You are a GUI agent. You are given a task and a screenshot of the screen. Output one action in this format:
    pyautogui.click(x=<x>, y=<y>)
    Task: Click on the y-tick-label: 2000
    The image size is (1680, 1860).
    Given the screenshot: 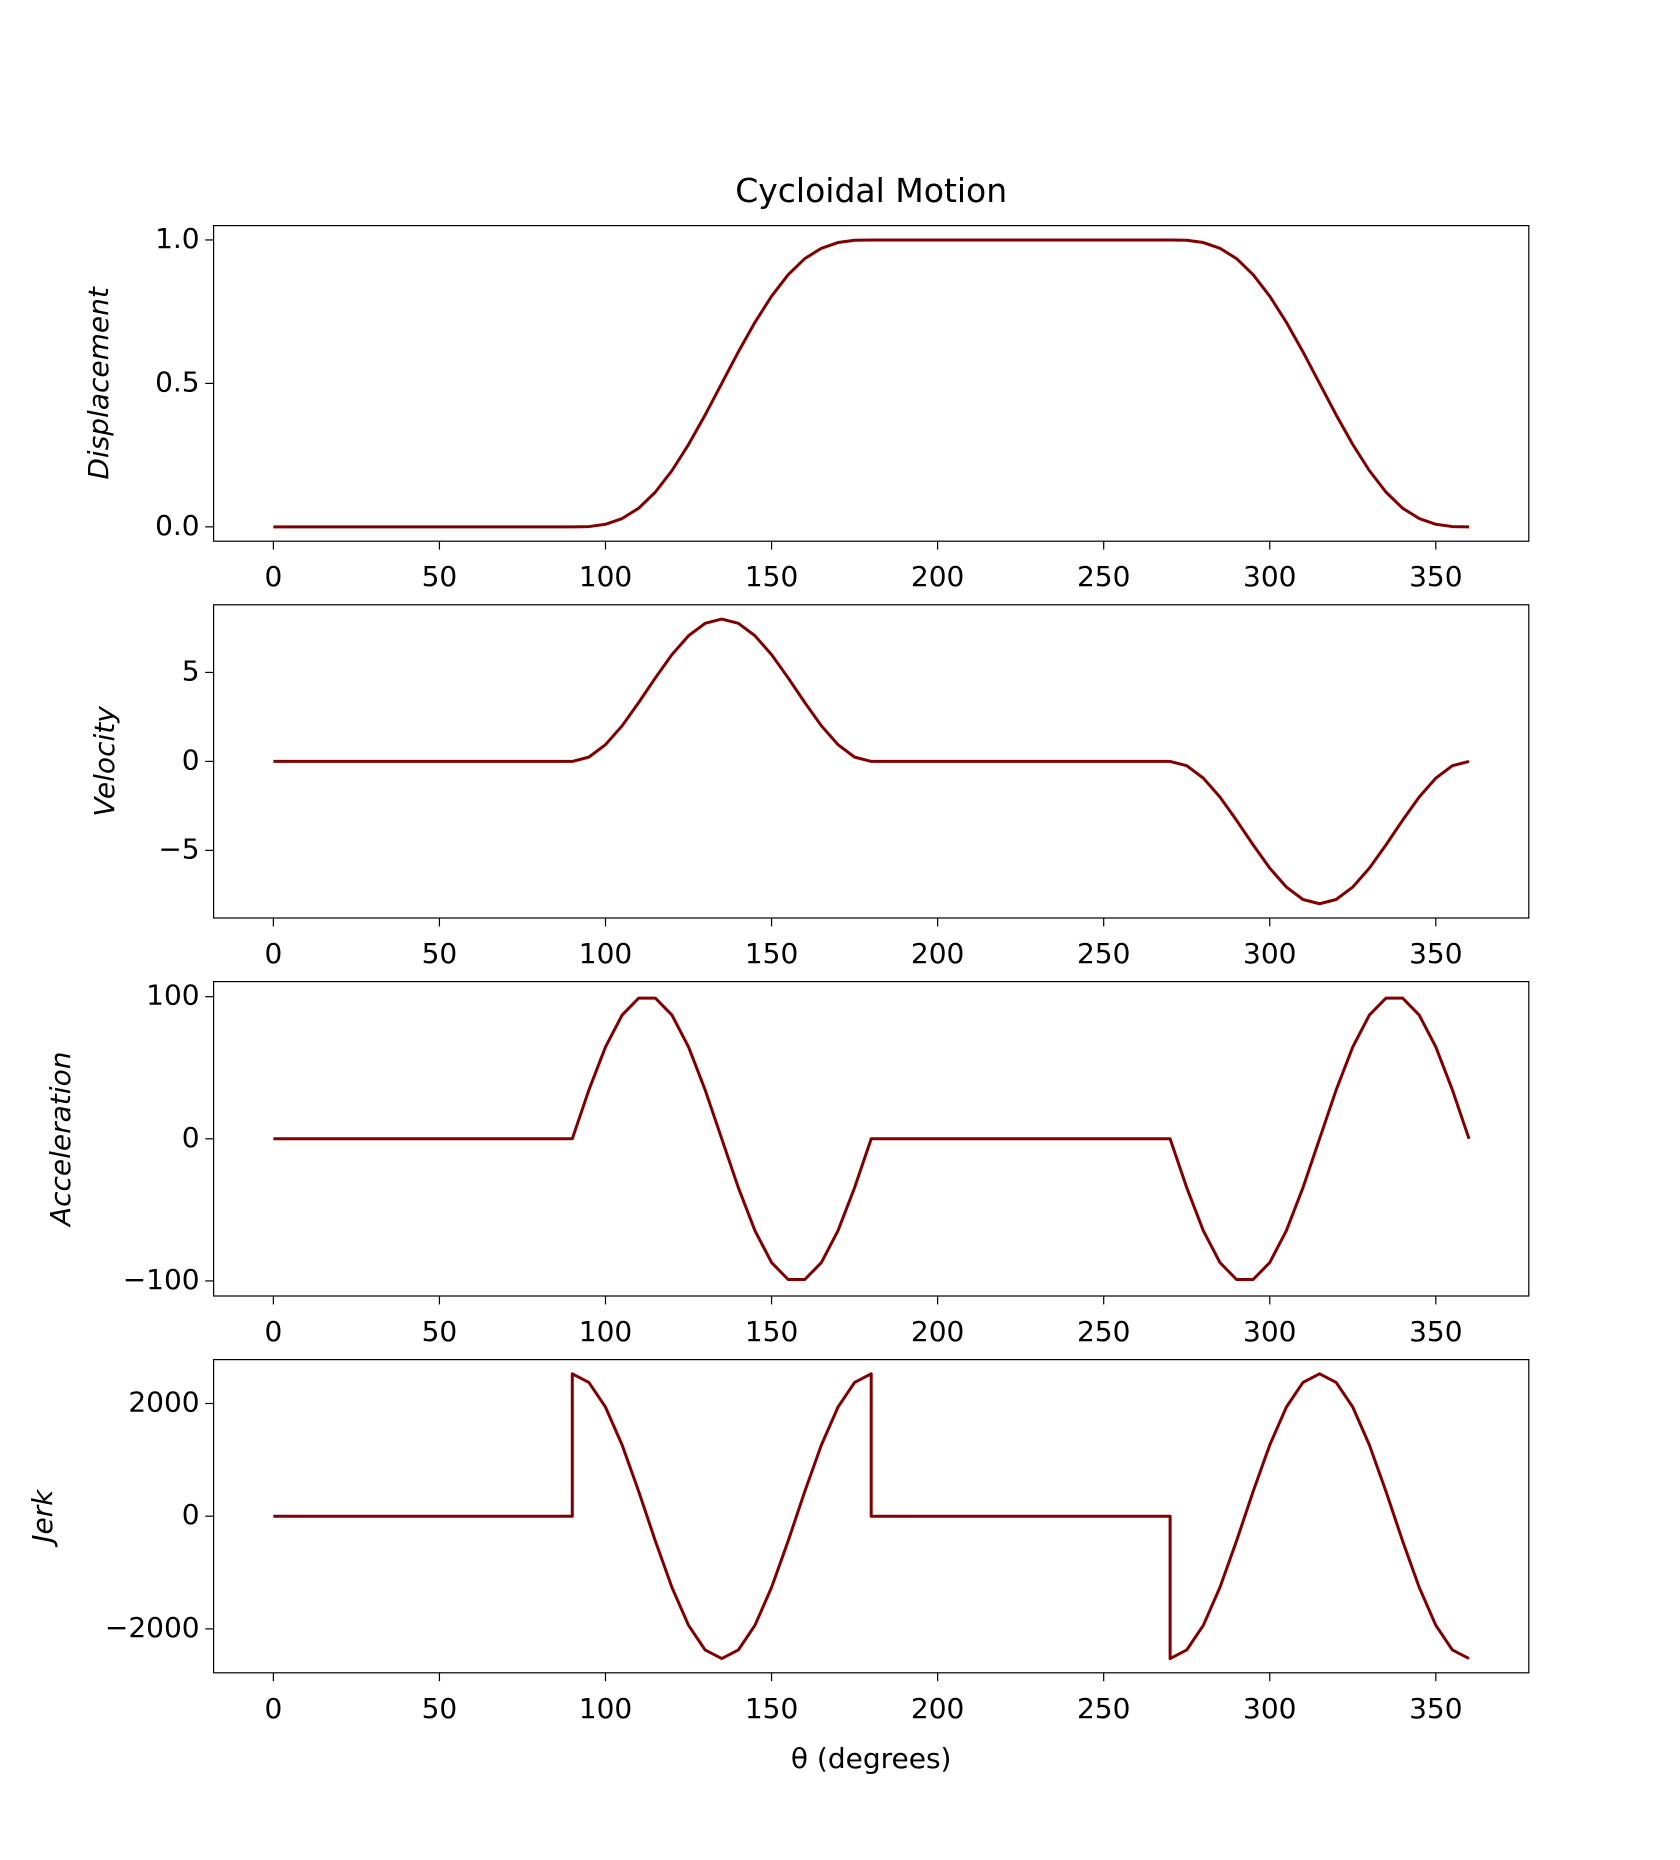 What is the action you would take?
    pyautogui.click(x=163, y=1401)
    